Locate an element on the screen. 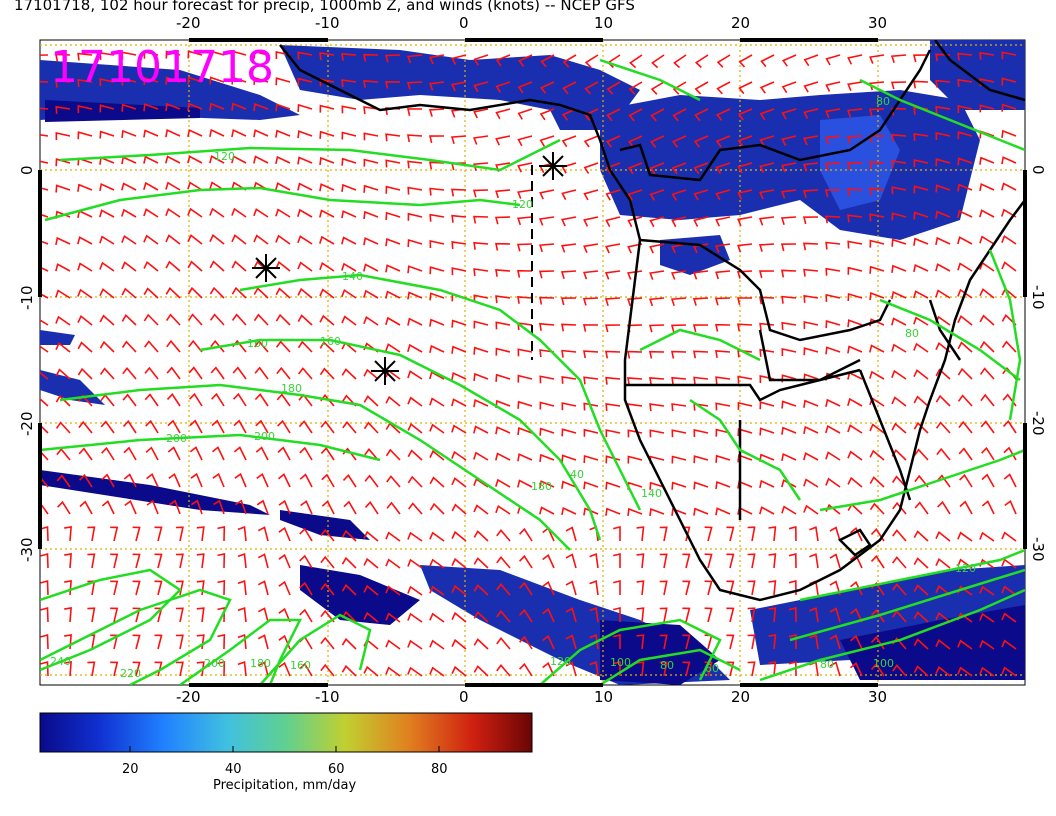  contour-label: 140 is located at coordinates (352, 276).